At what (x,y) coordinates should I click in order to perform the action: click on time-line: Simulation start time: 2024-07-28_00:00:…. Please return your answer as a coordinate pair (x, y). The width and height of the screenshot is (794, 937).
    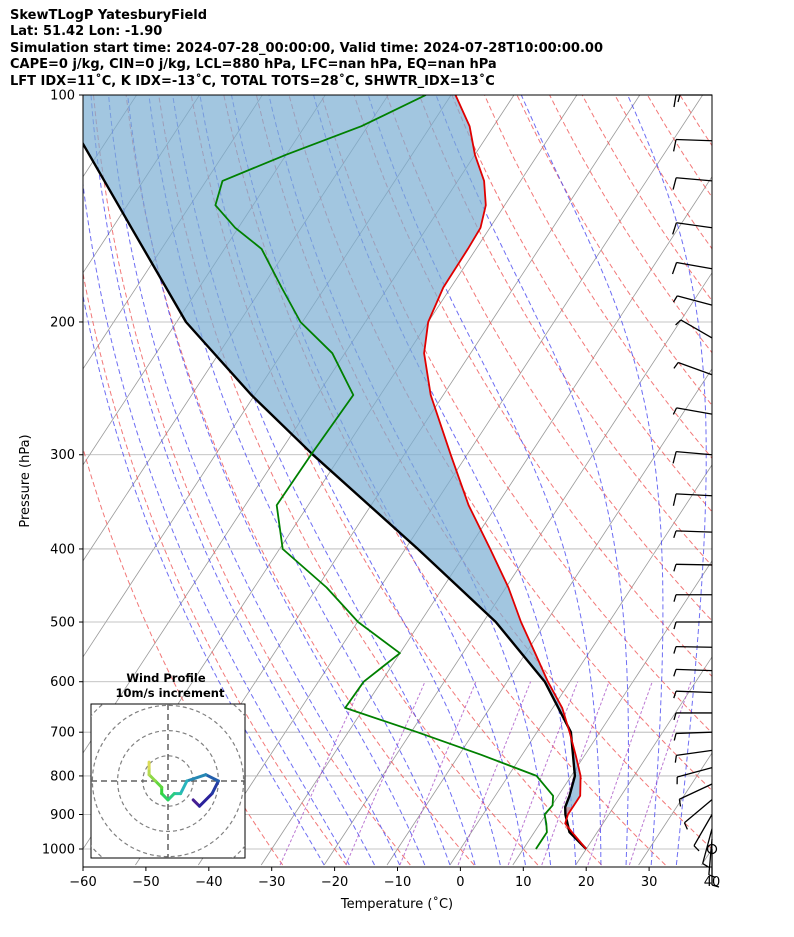
    Looking at the image, I should click on (306, 48).